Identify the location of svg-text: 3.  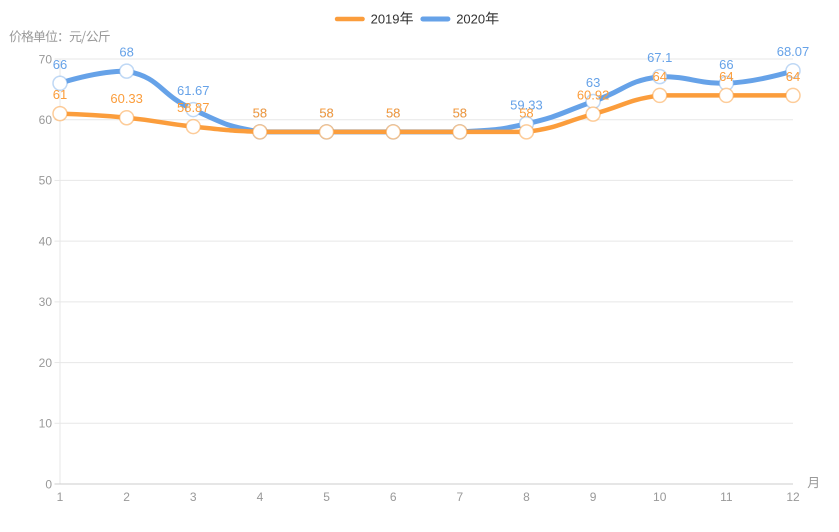
(193, 497).